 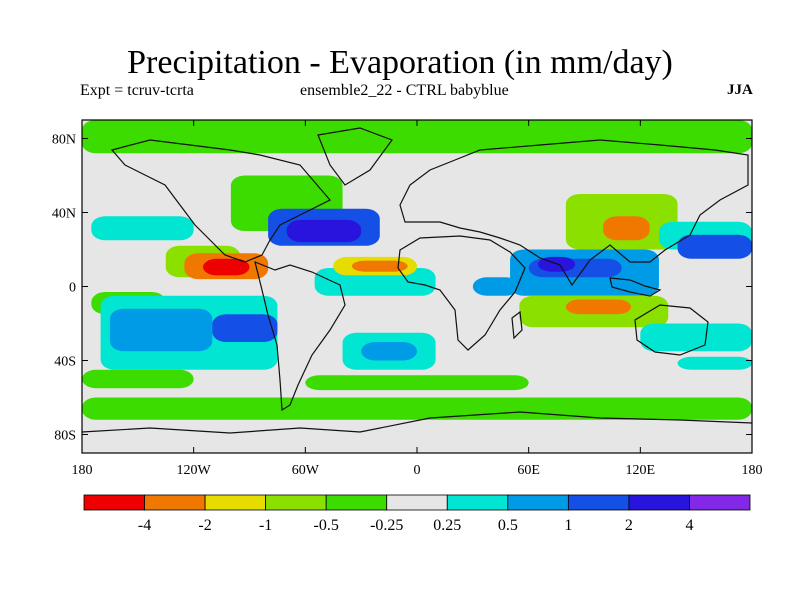 I want to click on antarctica-coastline, so click(x=417, y=422).